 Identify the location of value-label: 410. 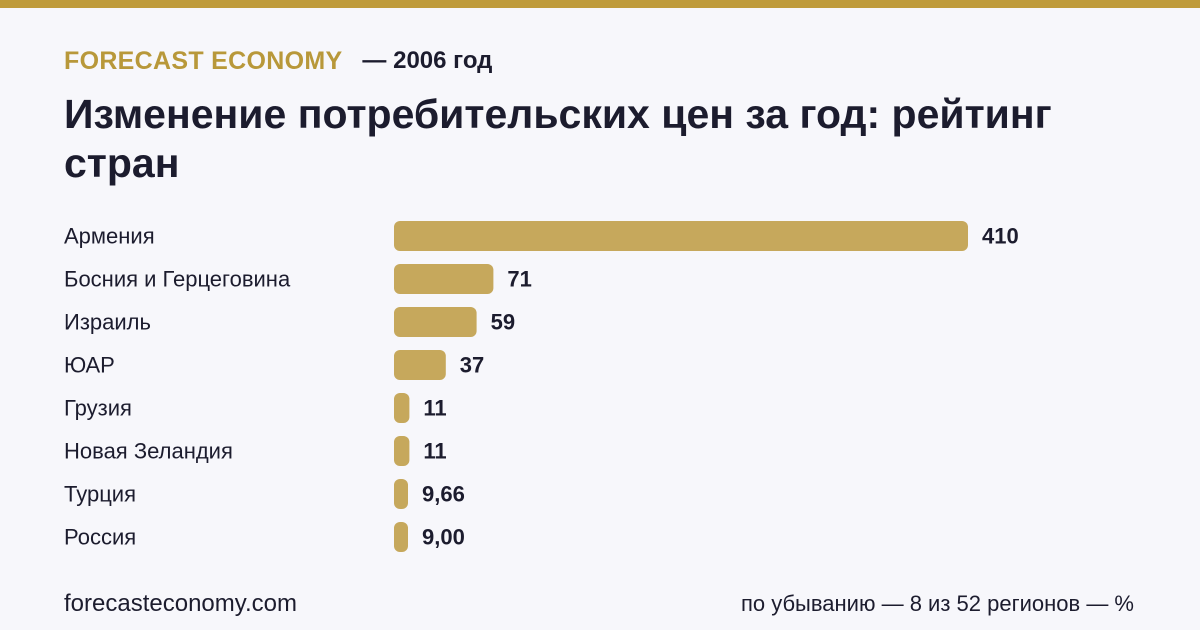
(1000, 236).